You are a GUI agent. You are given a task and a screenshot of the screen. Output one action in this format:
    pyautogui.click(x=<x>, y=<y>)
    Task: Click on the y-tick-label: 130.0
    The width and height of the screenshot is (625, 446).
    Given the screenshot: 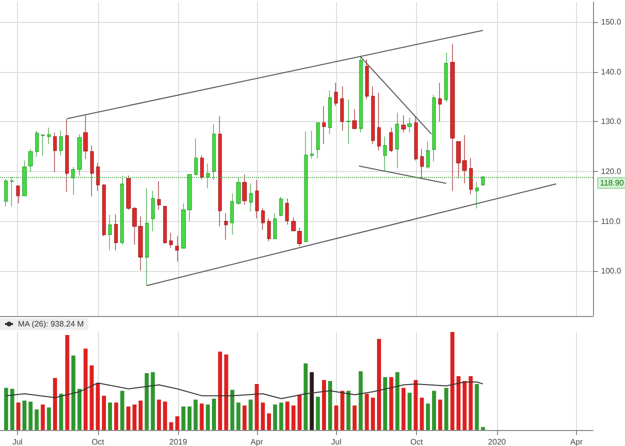 What is the action you would take?
    pyautogui.click(x=611, y=121)
    